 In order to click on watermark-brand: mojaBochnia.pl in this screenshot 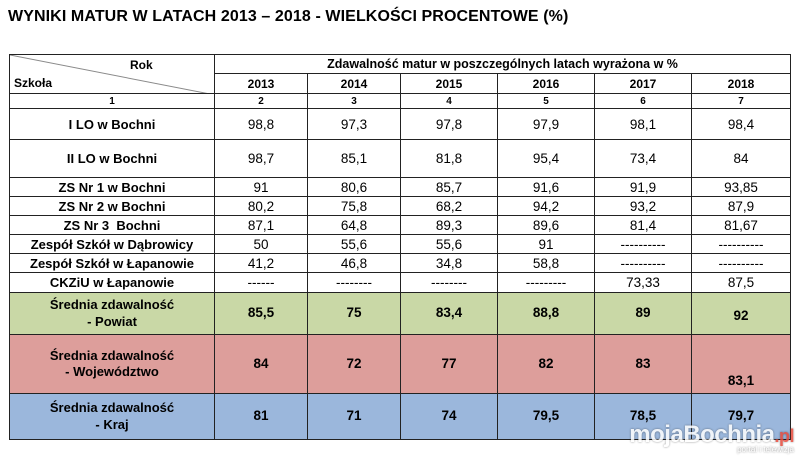, I will do `click(711, 435)`.